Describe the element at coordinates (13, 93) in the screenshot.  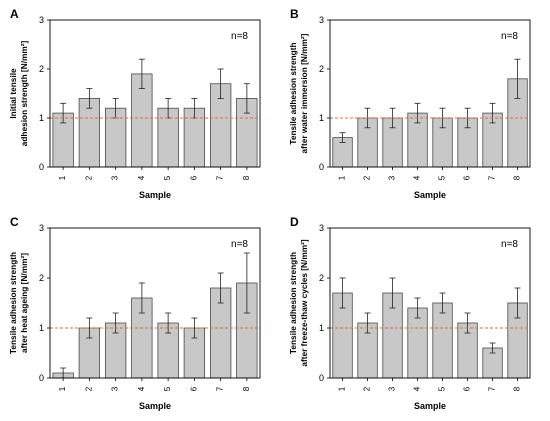
I see `y-axis-label: Initial tensile` at that location.